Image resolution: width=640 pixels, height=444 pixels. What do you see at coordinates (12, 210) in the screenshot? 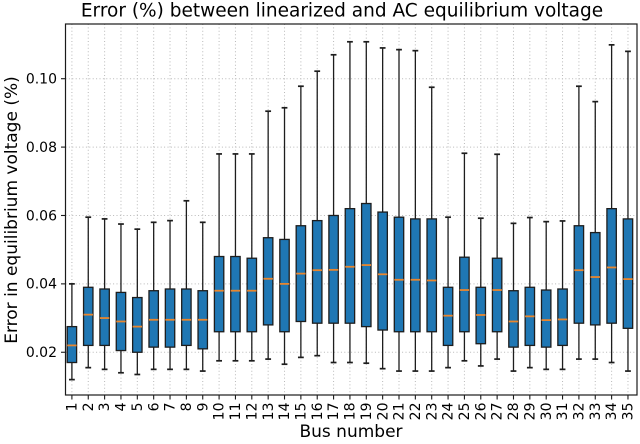
I see `y-axis-label: Error in equilibrium voltage (%)` at bounding box center [12, 210].